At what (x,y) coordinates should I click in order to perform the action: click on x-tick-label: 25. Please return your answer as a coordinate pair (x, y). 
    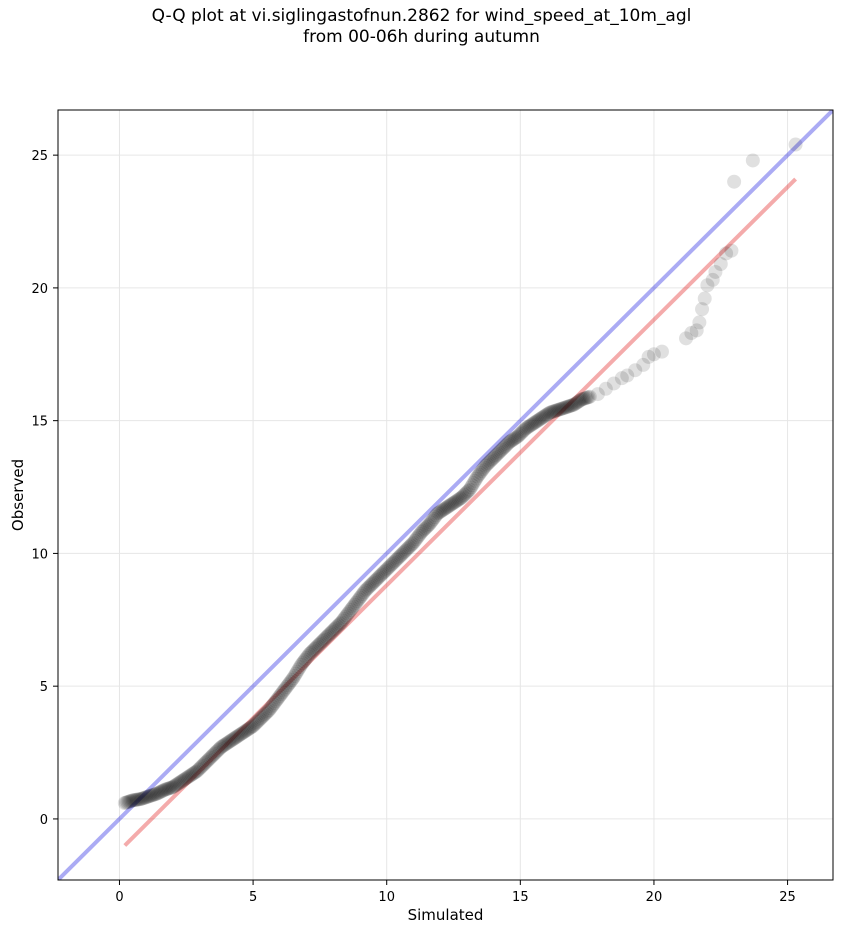
    Looking at the image, I should click on (787, 897).